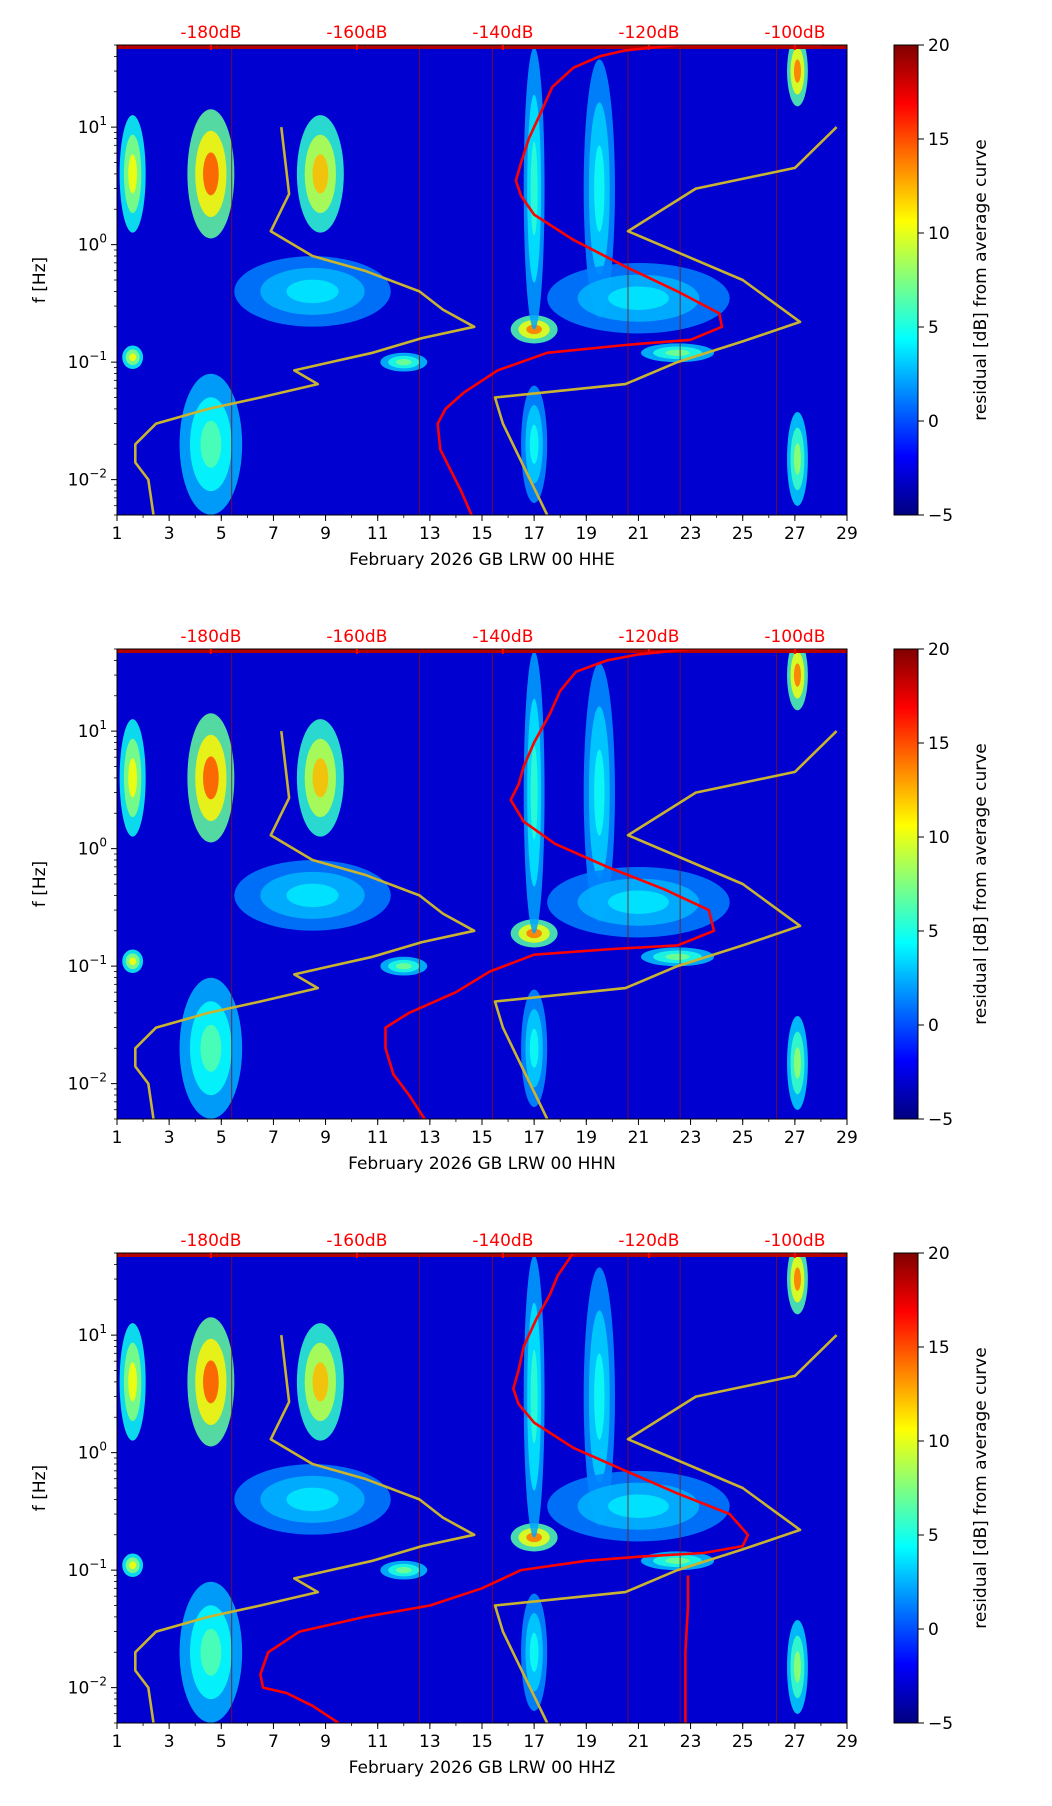  Describe the element at coordinates (794, 1241) in the screenshot. I see `top-db-label: -100dB` at that location.